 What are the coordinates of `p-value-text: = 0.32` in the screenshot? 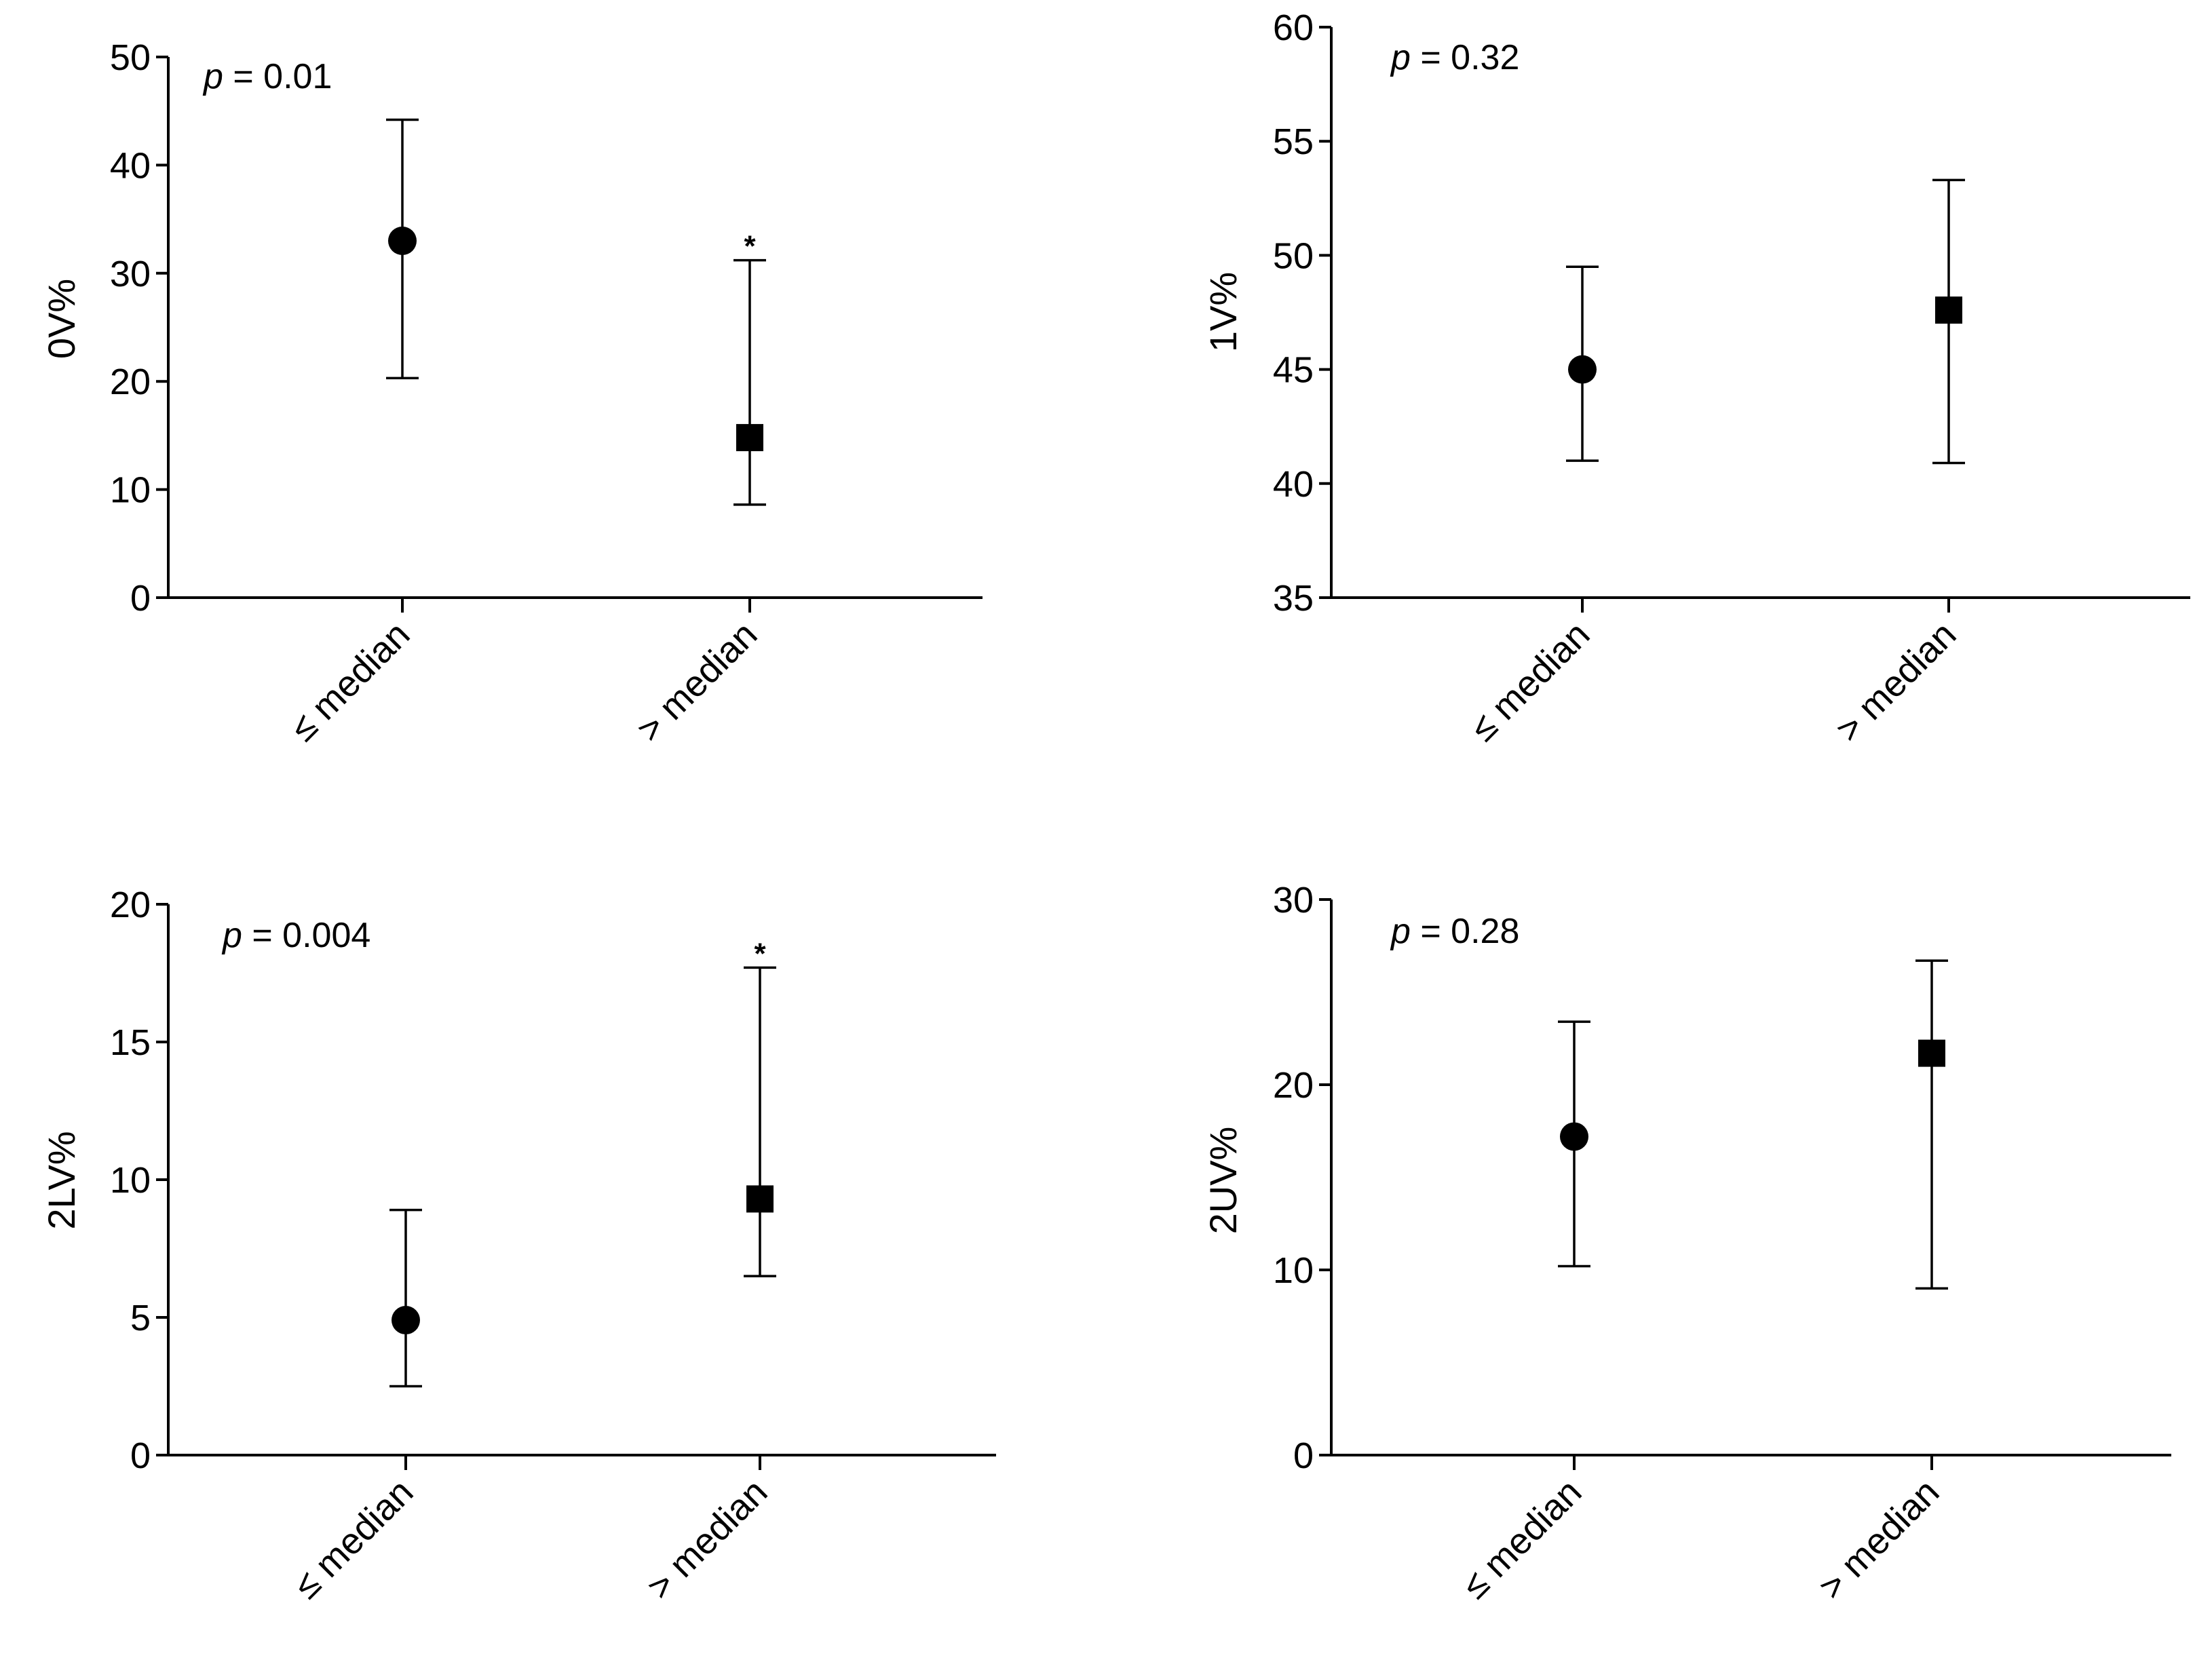 It's located at (1465, 57).